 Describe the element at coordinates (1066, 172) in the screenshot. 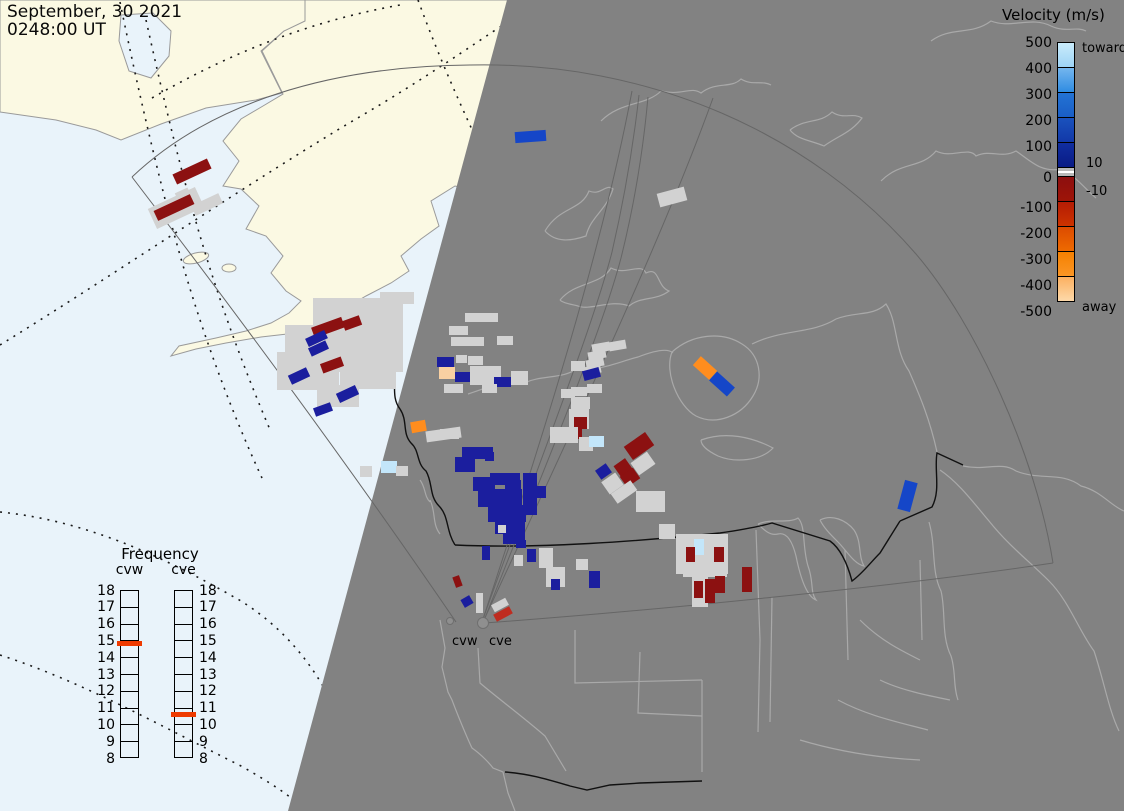

I see `velocity-colorbar` at that location.